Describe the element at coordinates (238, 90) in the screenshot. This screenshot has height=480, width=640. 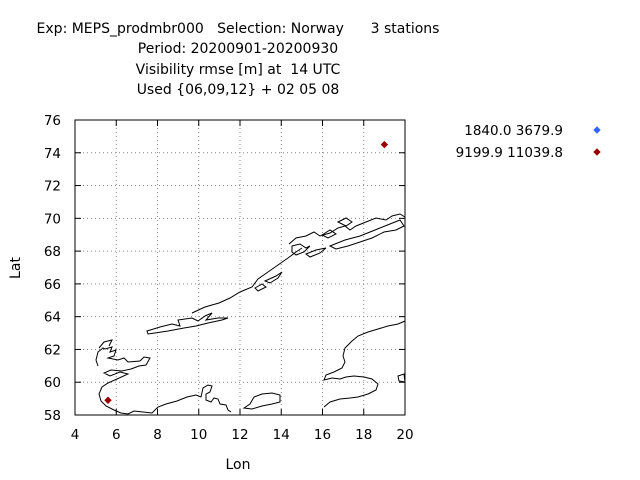
I see `chart-title-line-4: Used {06,09,12} + 02 05 08` at that location.